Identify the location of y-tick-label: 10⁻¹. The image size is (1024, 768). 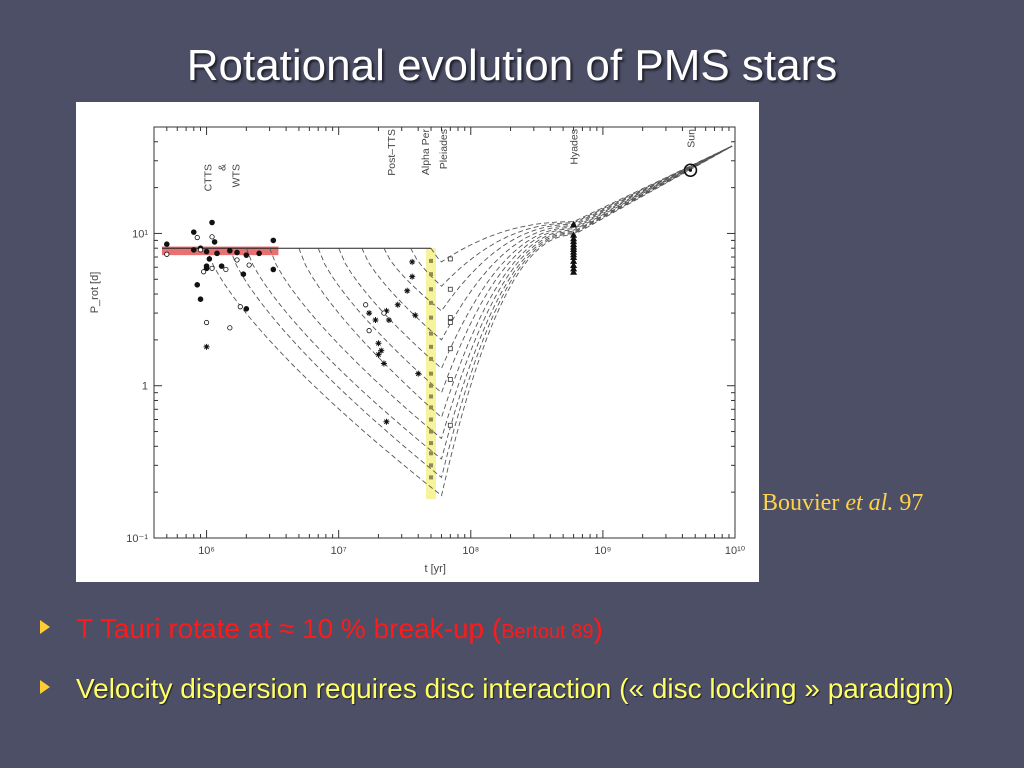
(137, 539).